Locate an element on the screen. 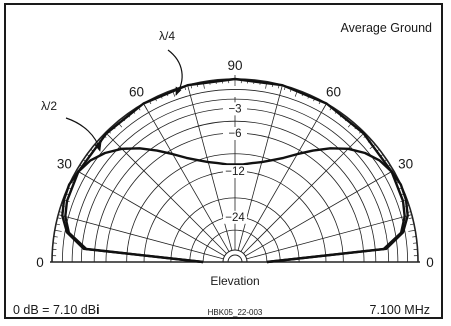 Image resolution: width=451 pixels, height=326 pixels. frequency-label: 7.100 MHz is located at coordinates (400, 310).